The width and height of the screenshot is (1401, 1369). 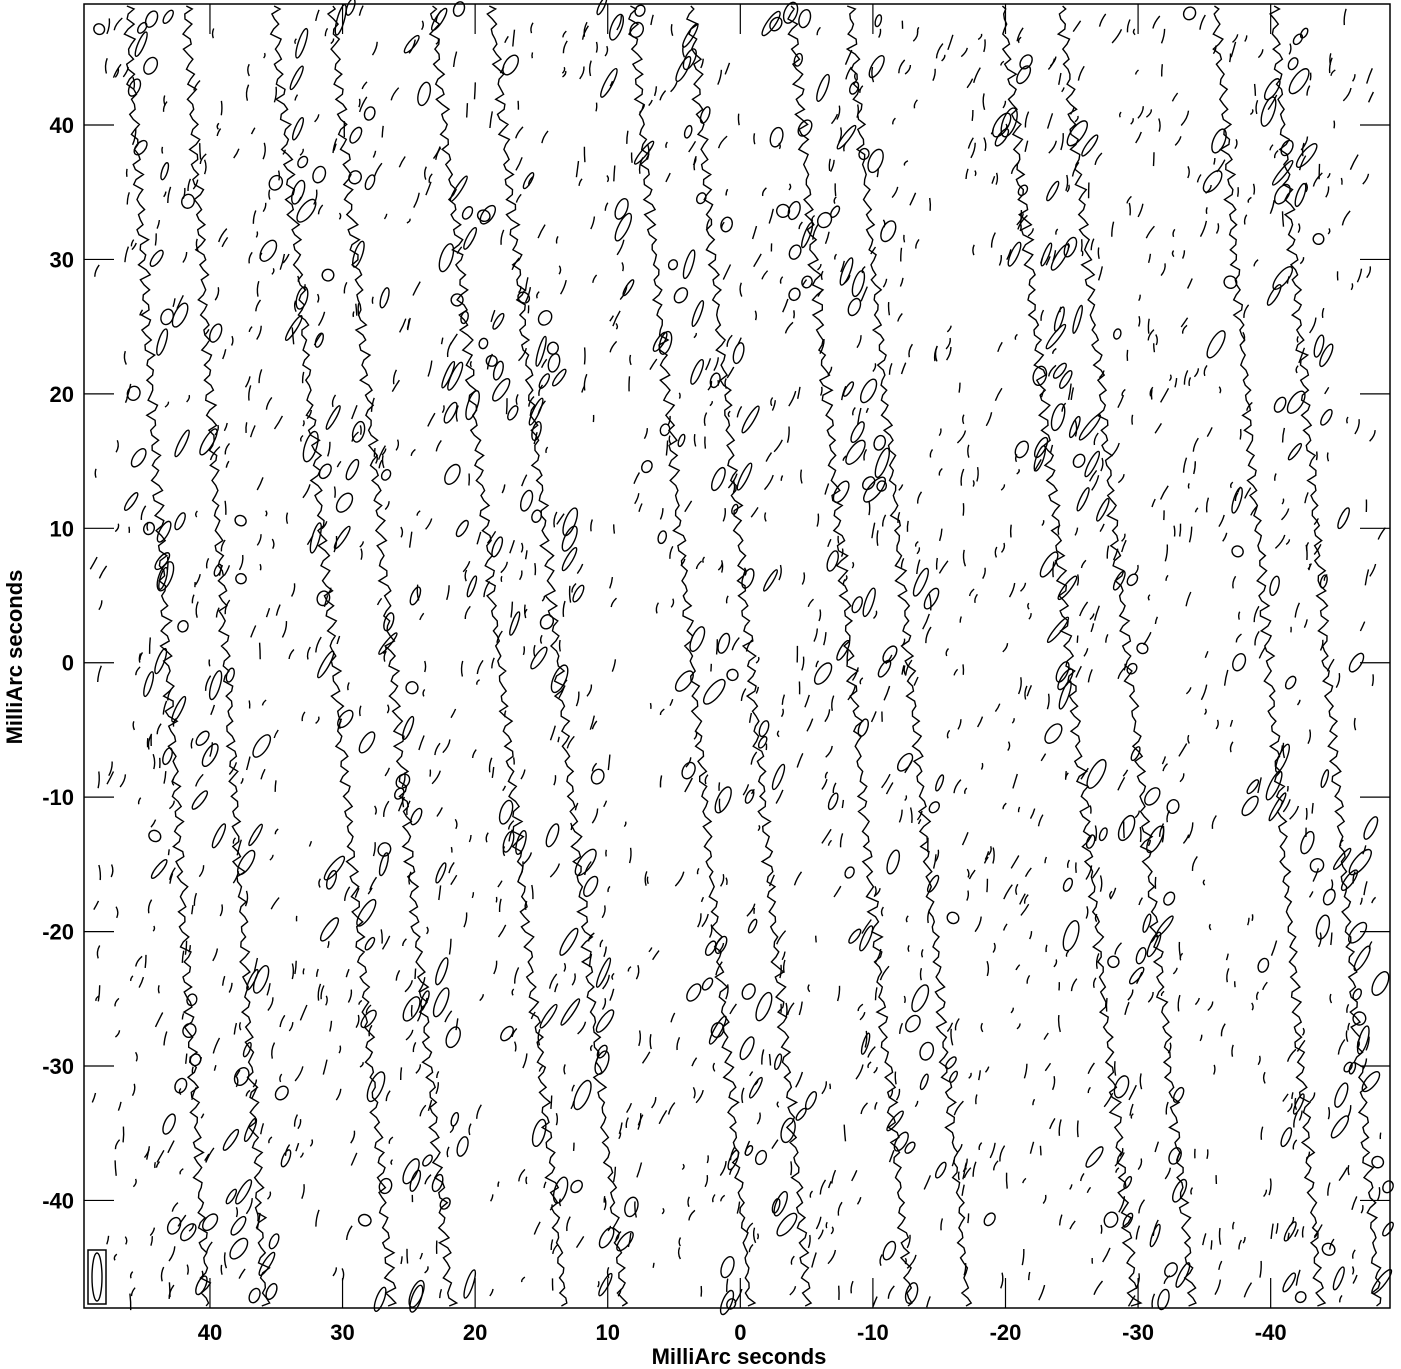 I want to click on y-tick-label: 0, so click(x=68, y=663).